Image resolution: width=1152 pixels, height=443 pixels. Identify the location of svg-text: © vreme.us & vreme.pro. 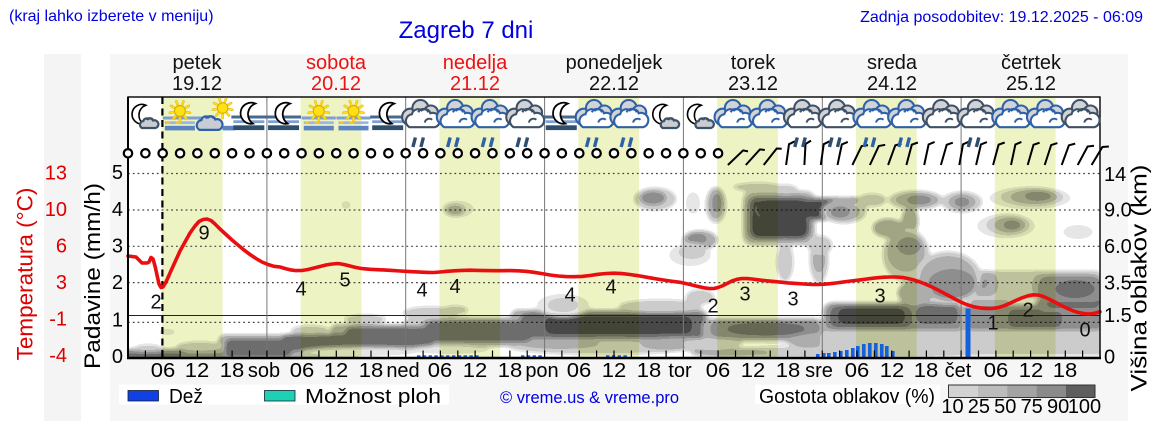
(589, 398).